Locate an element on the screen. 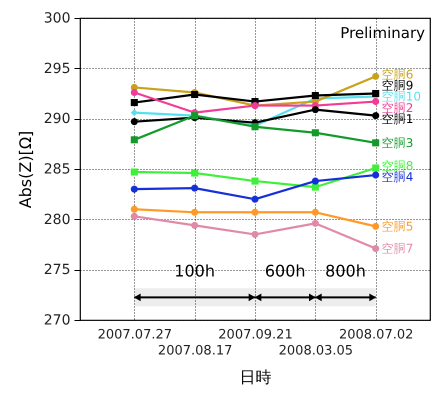  series-label: 空胴4 is located at coordinates (398, 177).